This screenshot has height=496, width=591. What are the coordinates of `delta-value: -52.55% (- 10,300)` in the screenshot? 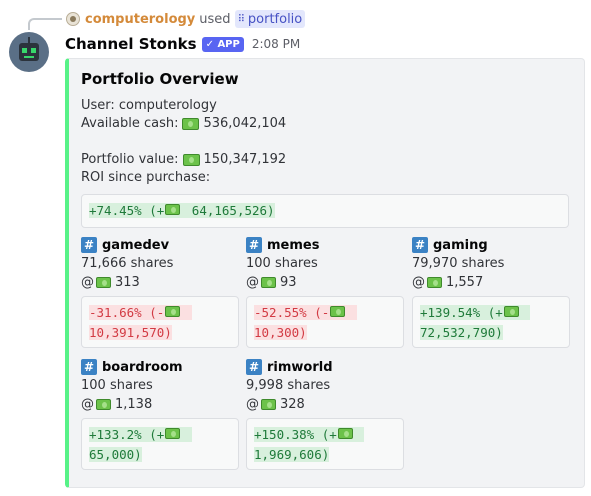 It's located at (305, 322).